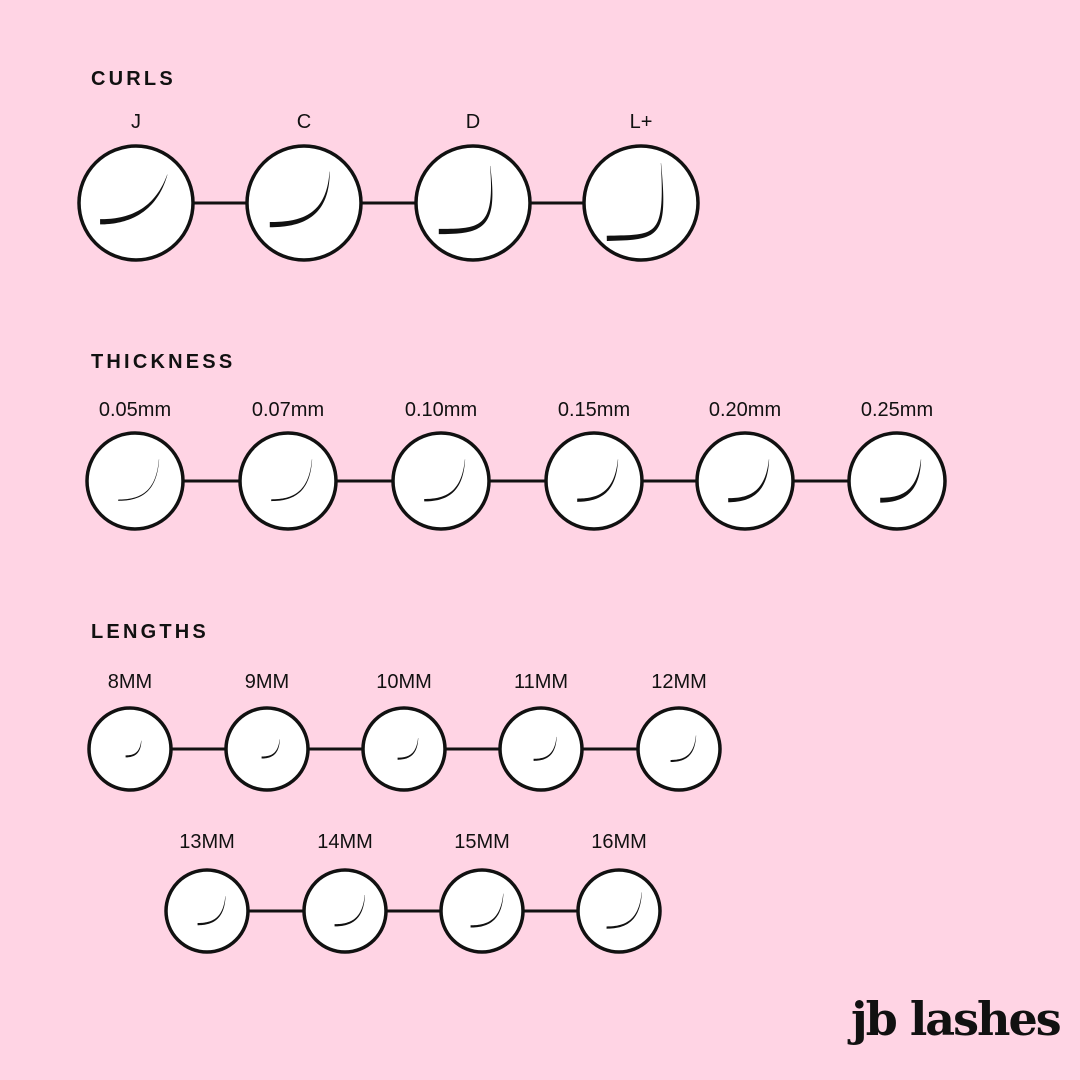  Describe the element at coordinates (679, 682) in the screenshot. I see `item-label: 12MM` at that location.